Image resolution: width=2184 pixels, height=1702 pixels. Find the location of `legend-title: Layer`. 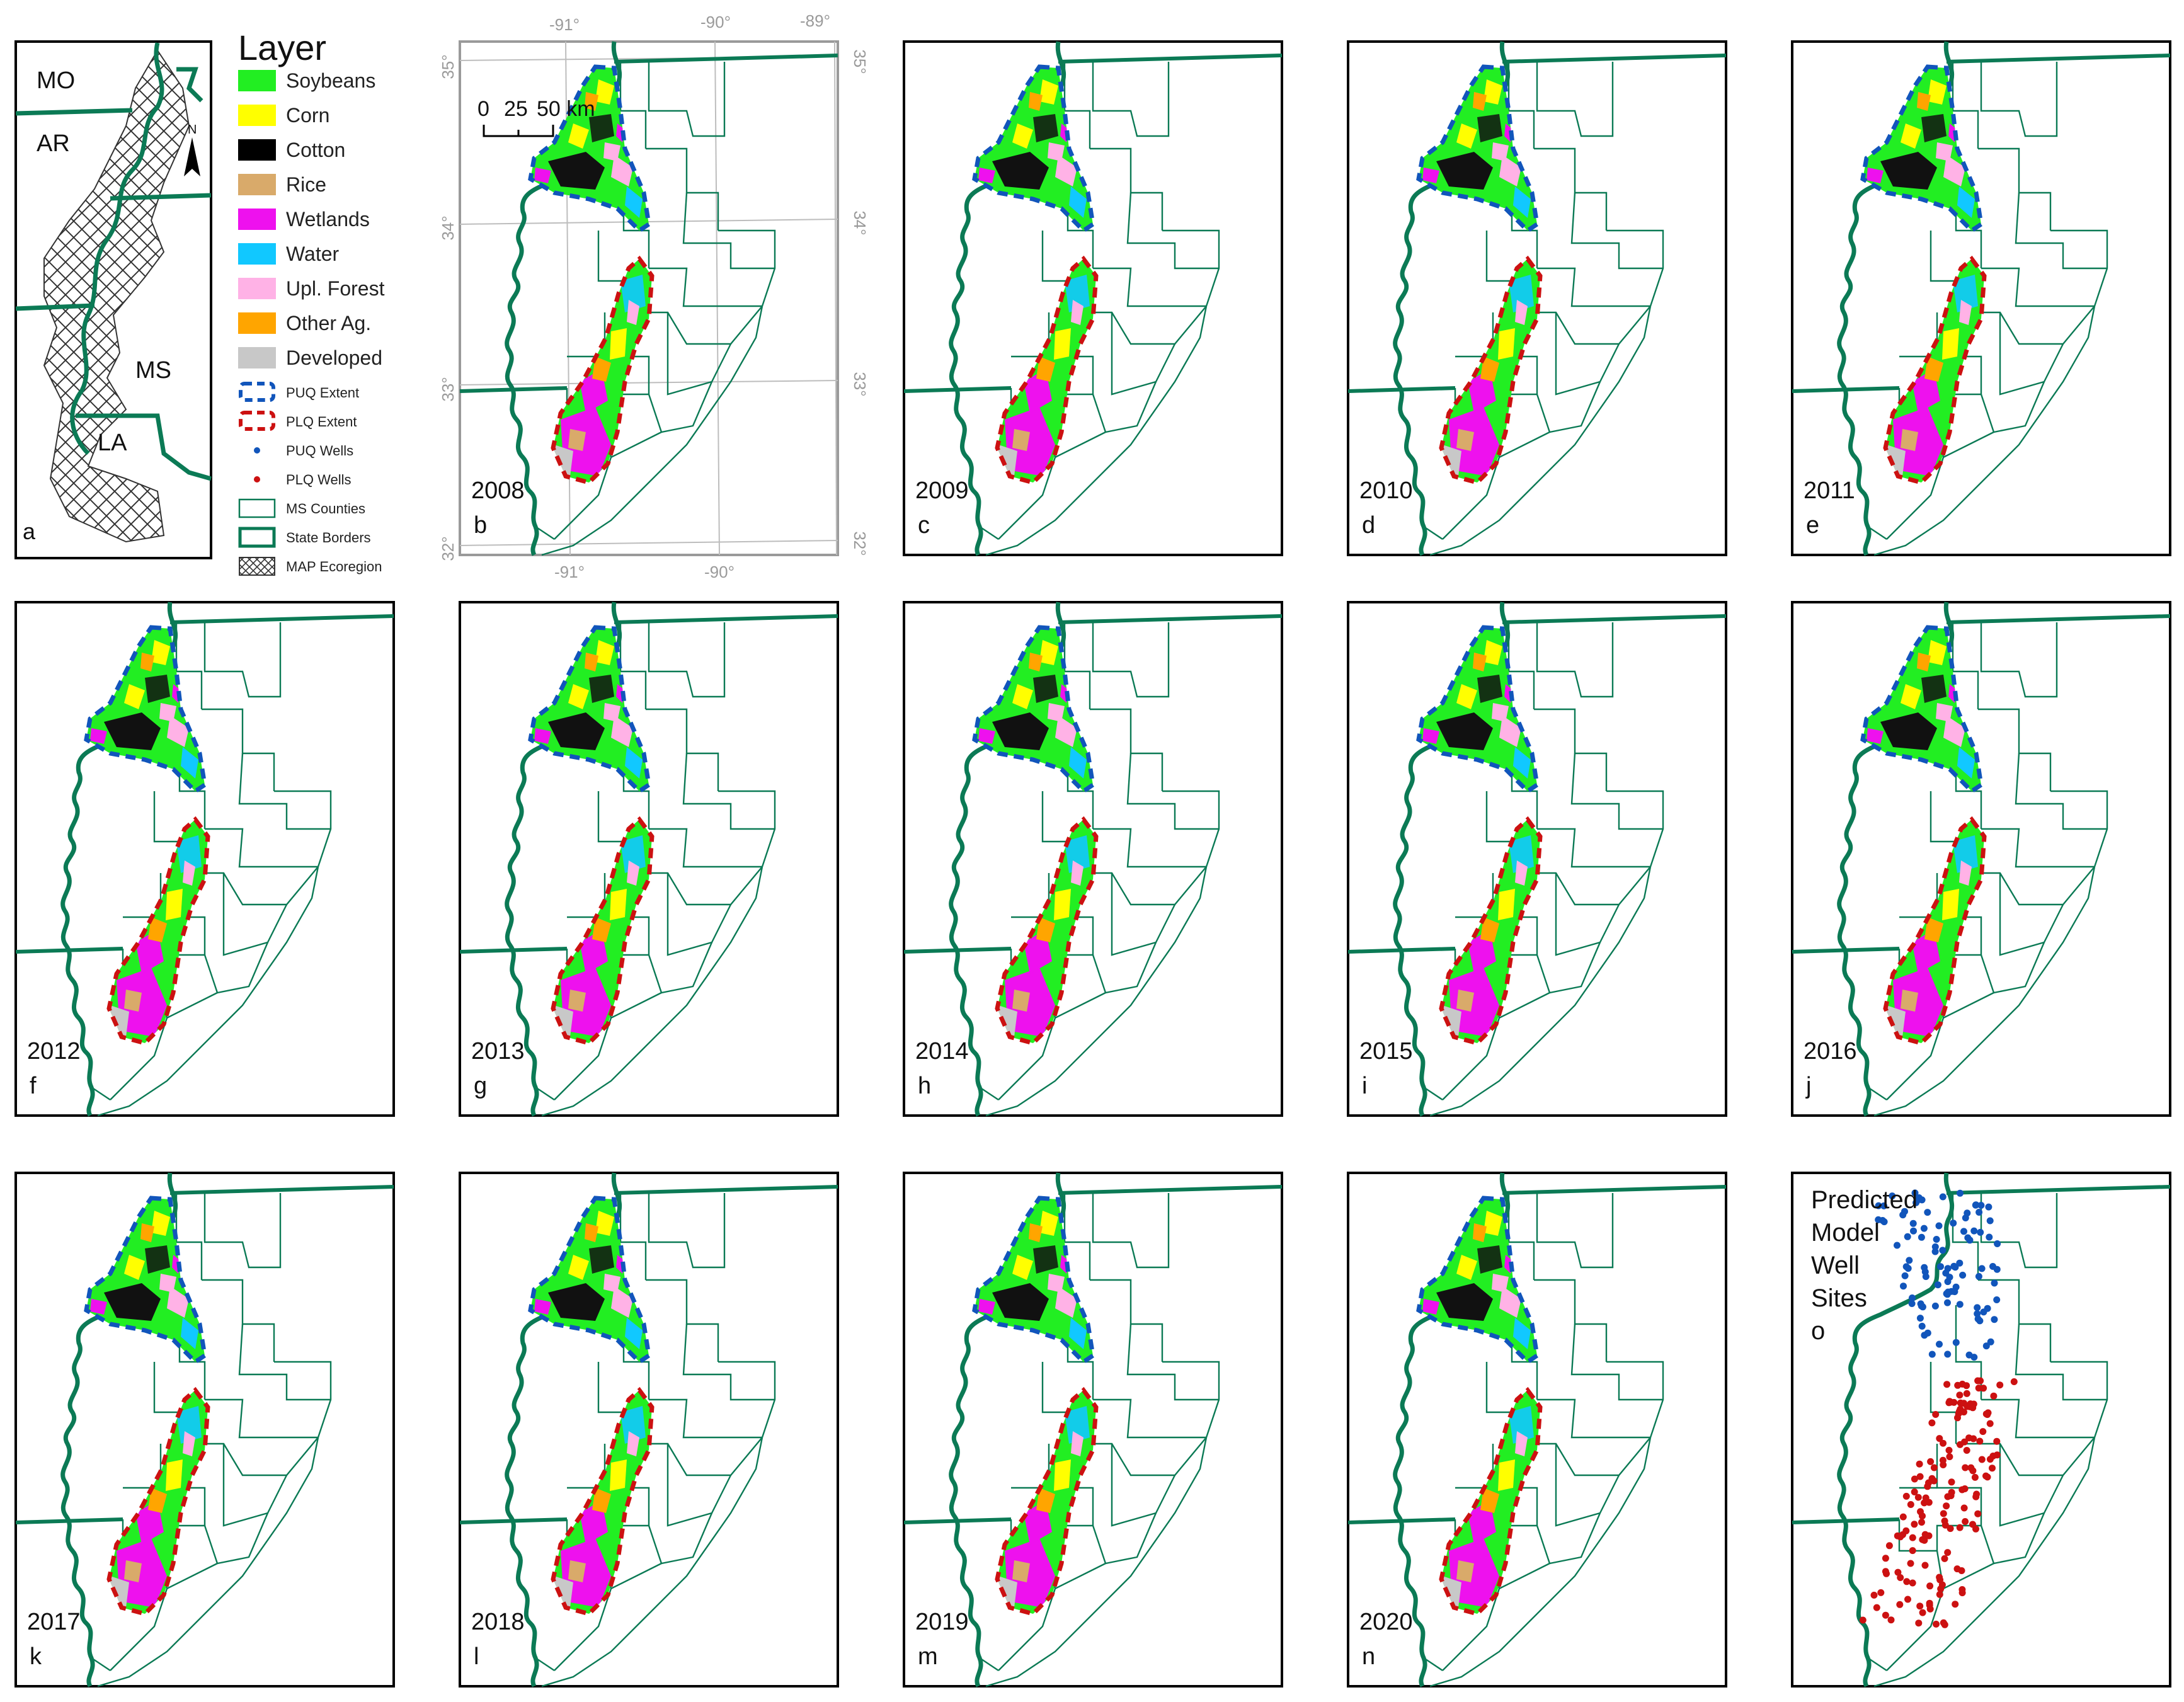

legend-title: Layer is located at coordinates (282, 47).